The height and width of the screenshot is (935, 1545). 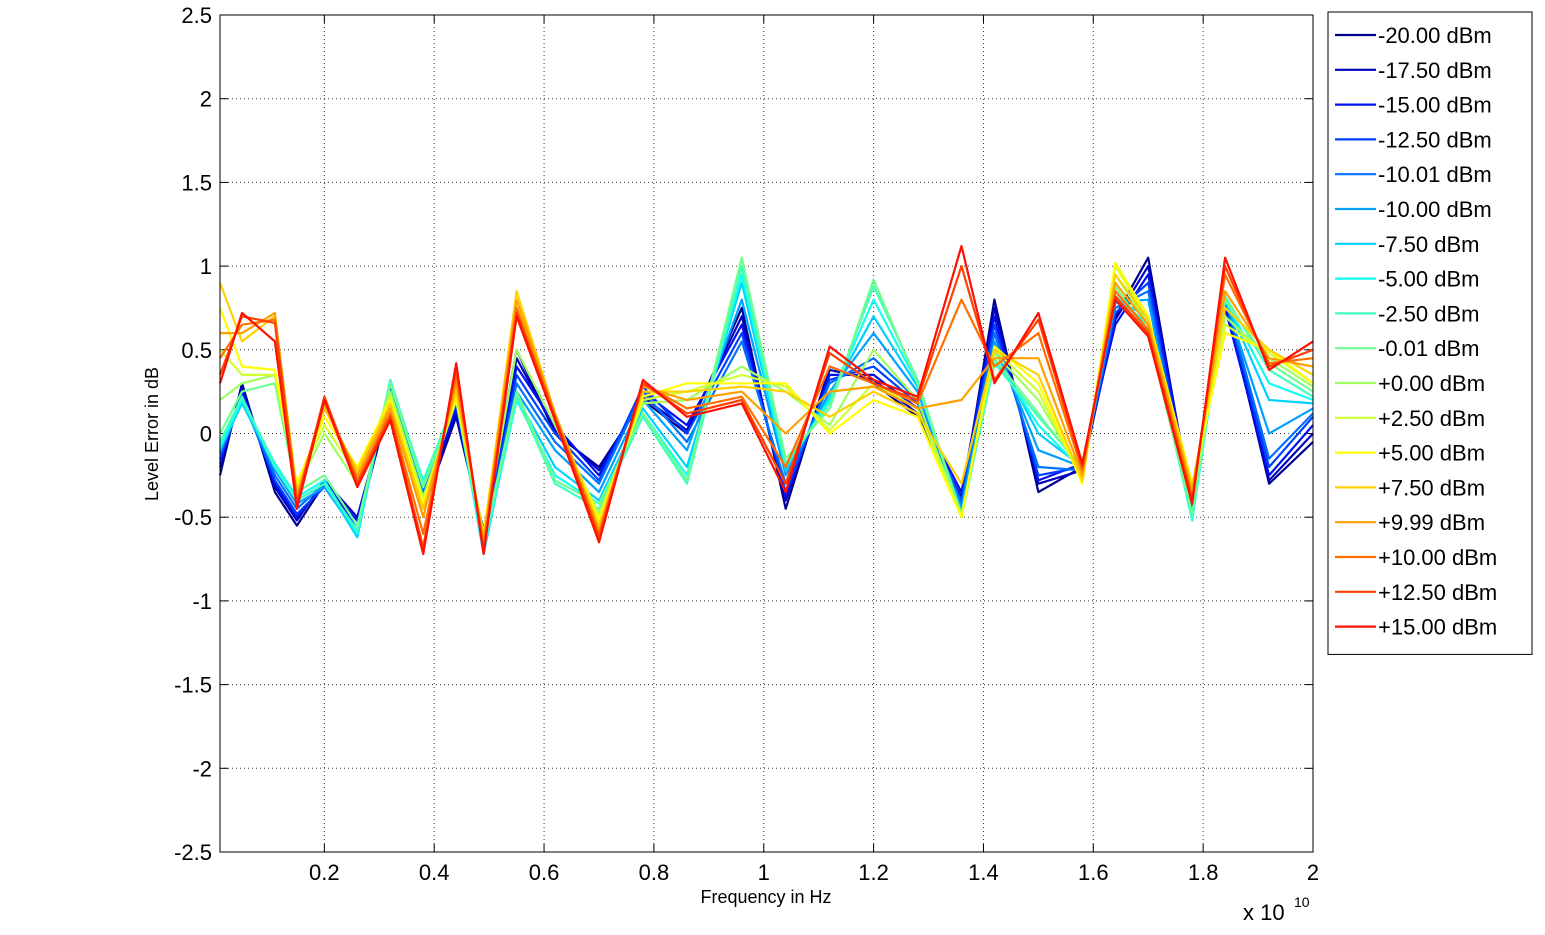 I want to click on x-tick-label: 1.4, so click(x=983, y=872).